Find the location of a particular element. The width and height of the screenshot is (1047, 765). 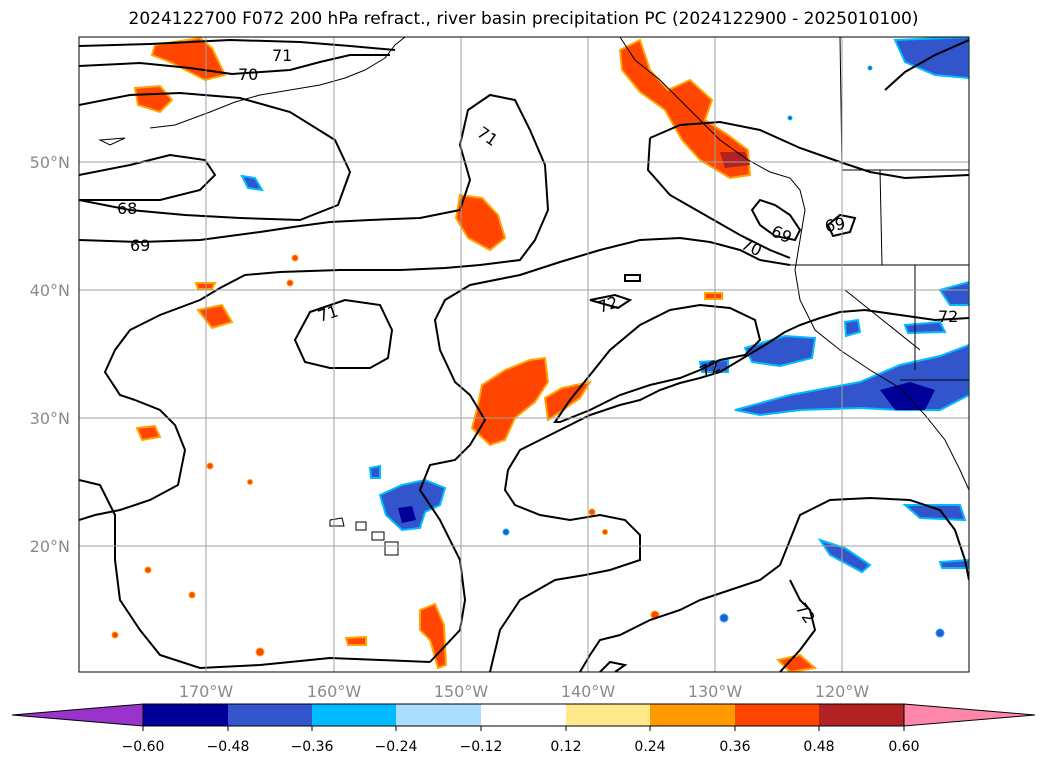

contour-label: 68 is located at coordinates (127, 208).